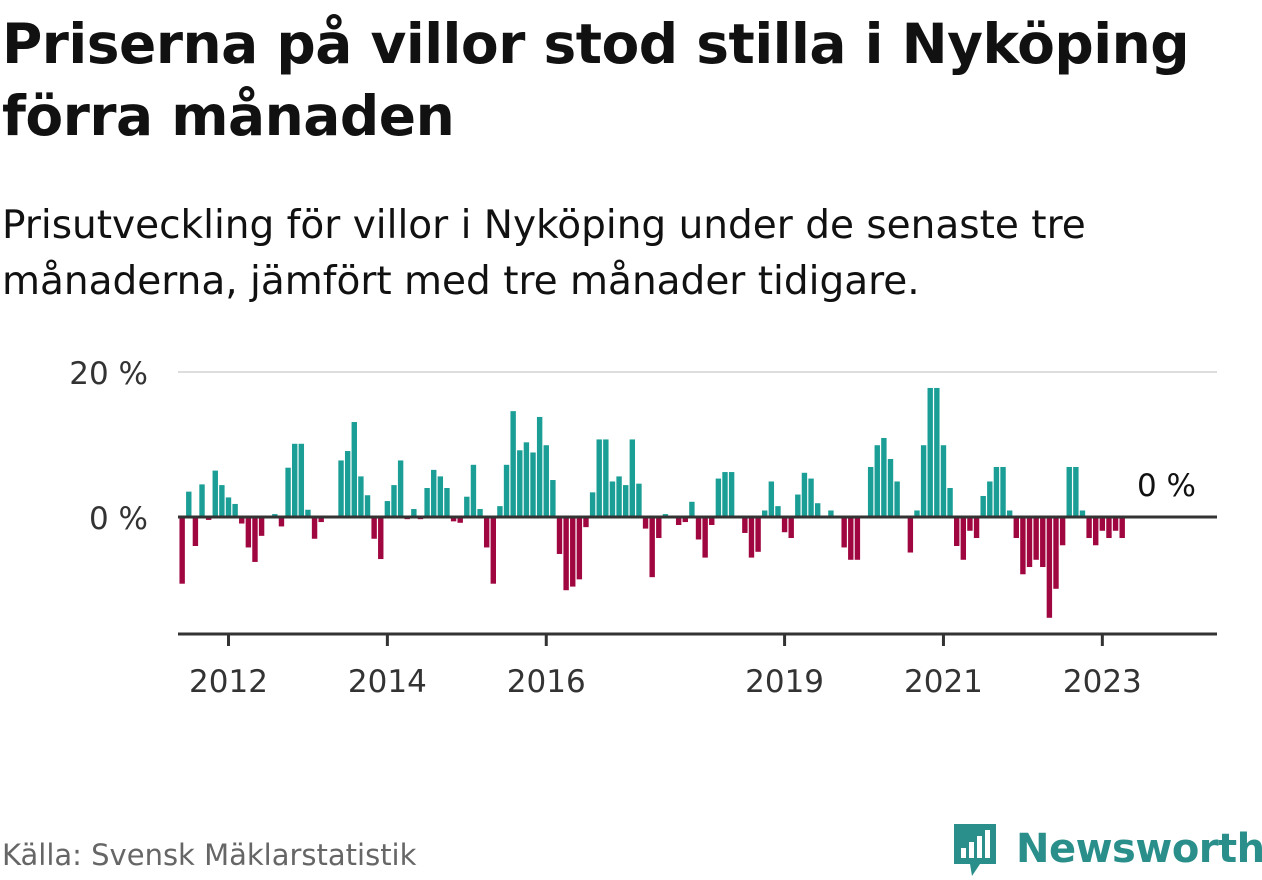 The width and height of the screenshot is (1262, 880). What do you see at coordinates (387, 682) in the screenshot?
I see `x-tick-label: 2014` at bounding box center [387, 682].